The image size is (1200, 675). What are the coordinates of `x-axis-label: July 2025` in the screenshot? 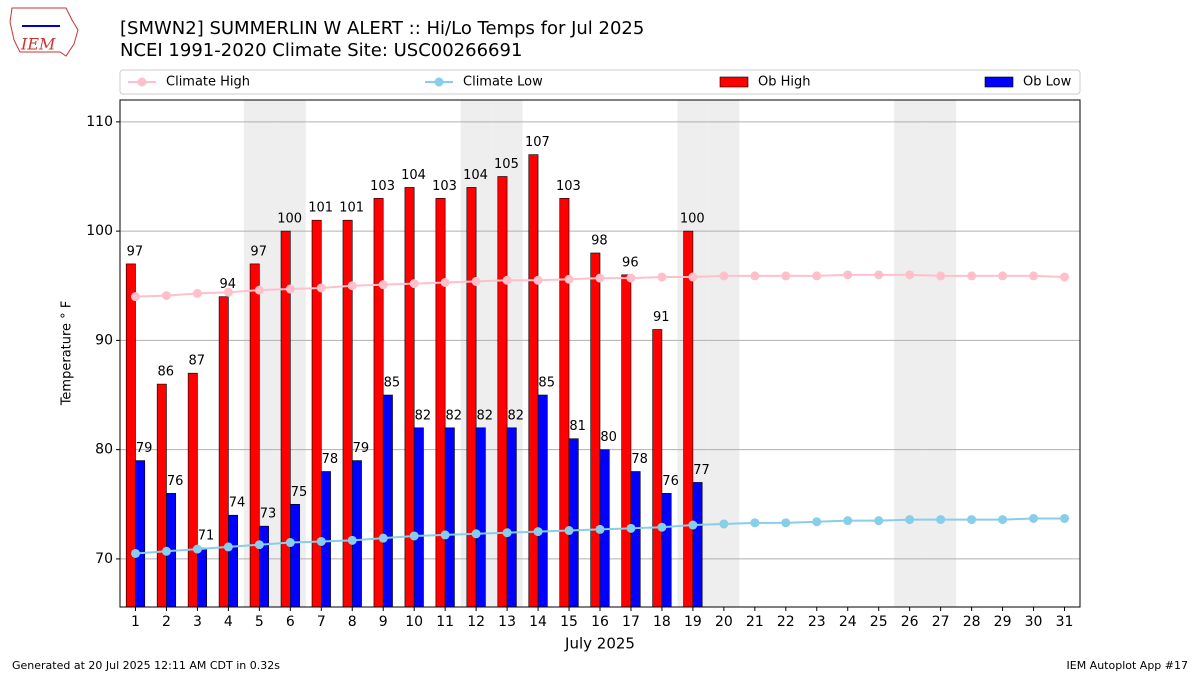 It's located at (599, 644).